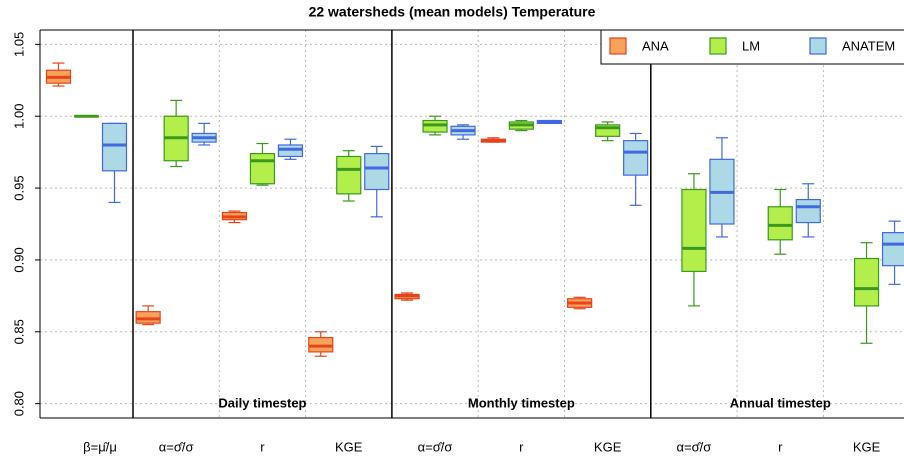  Describe the element at coordinates (868, 45) in the screenshot. I see `legend-label: ANATEM` at that location.